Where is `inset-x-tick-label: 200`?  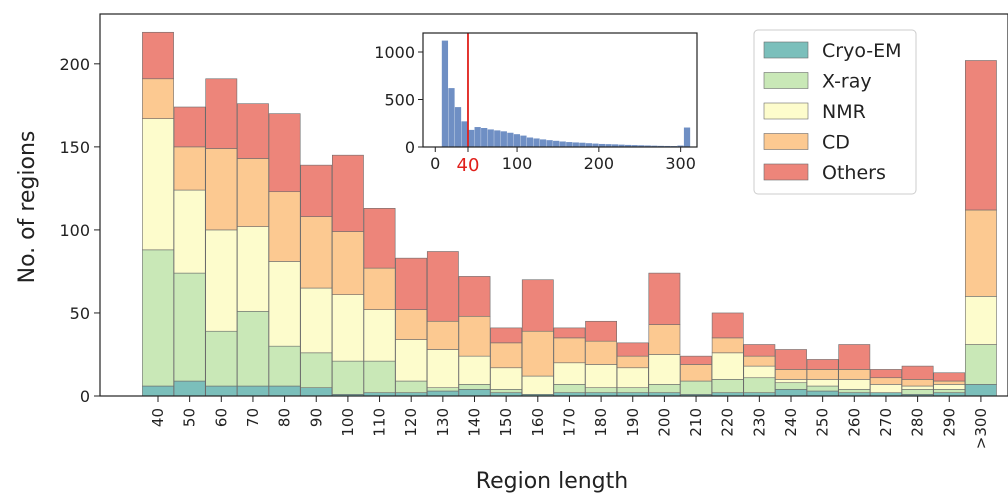
inset-x-tick-label: 200 is located at coordinates (599, 163).